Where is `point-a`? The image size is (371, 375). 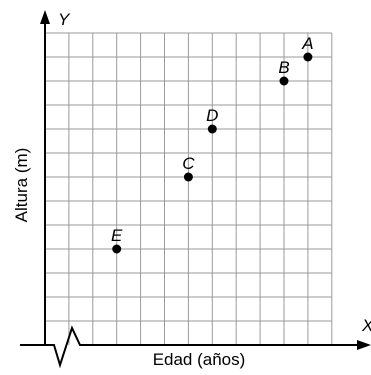 point-a is located at coordinates (308, 57).